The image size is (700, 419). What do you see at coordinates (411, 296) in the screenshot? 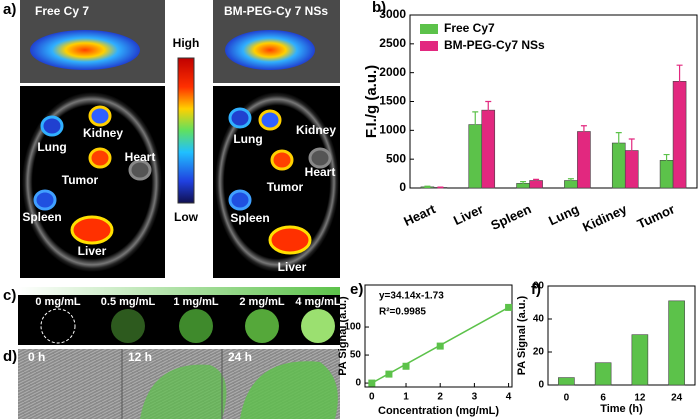
I see `equation: y=34.14x-1.73` at bounding box center [411, 296].